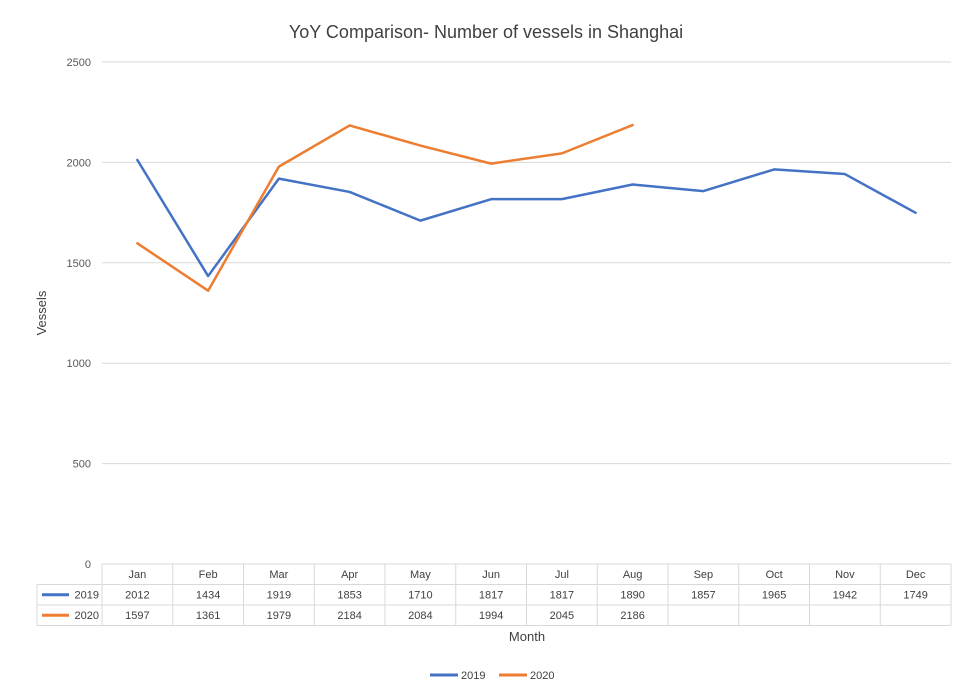 Image resolution: width=972 pixels, height=696 pixels. Describe the element at coordinates (208, 616) in the screenshot. I see `table-cell-value: 1361` at that location.